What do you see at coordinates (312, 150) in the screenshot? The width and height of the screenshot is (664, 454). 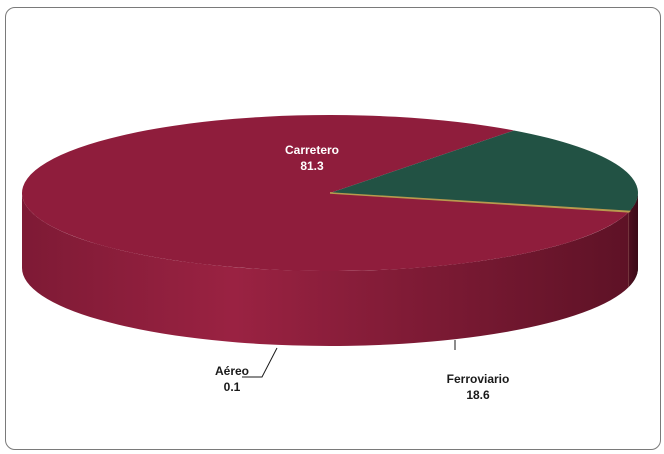 I see `data-label-category-carretero: Carretero` at bounding box center [312, 150].